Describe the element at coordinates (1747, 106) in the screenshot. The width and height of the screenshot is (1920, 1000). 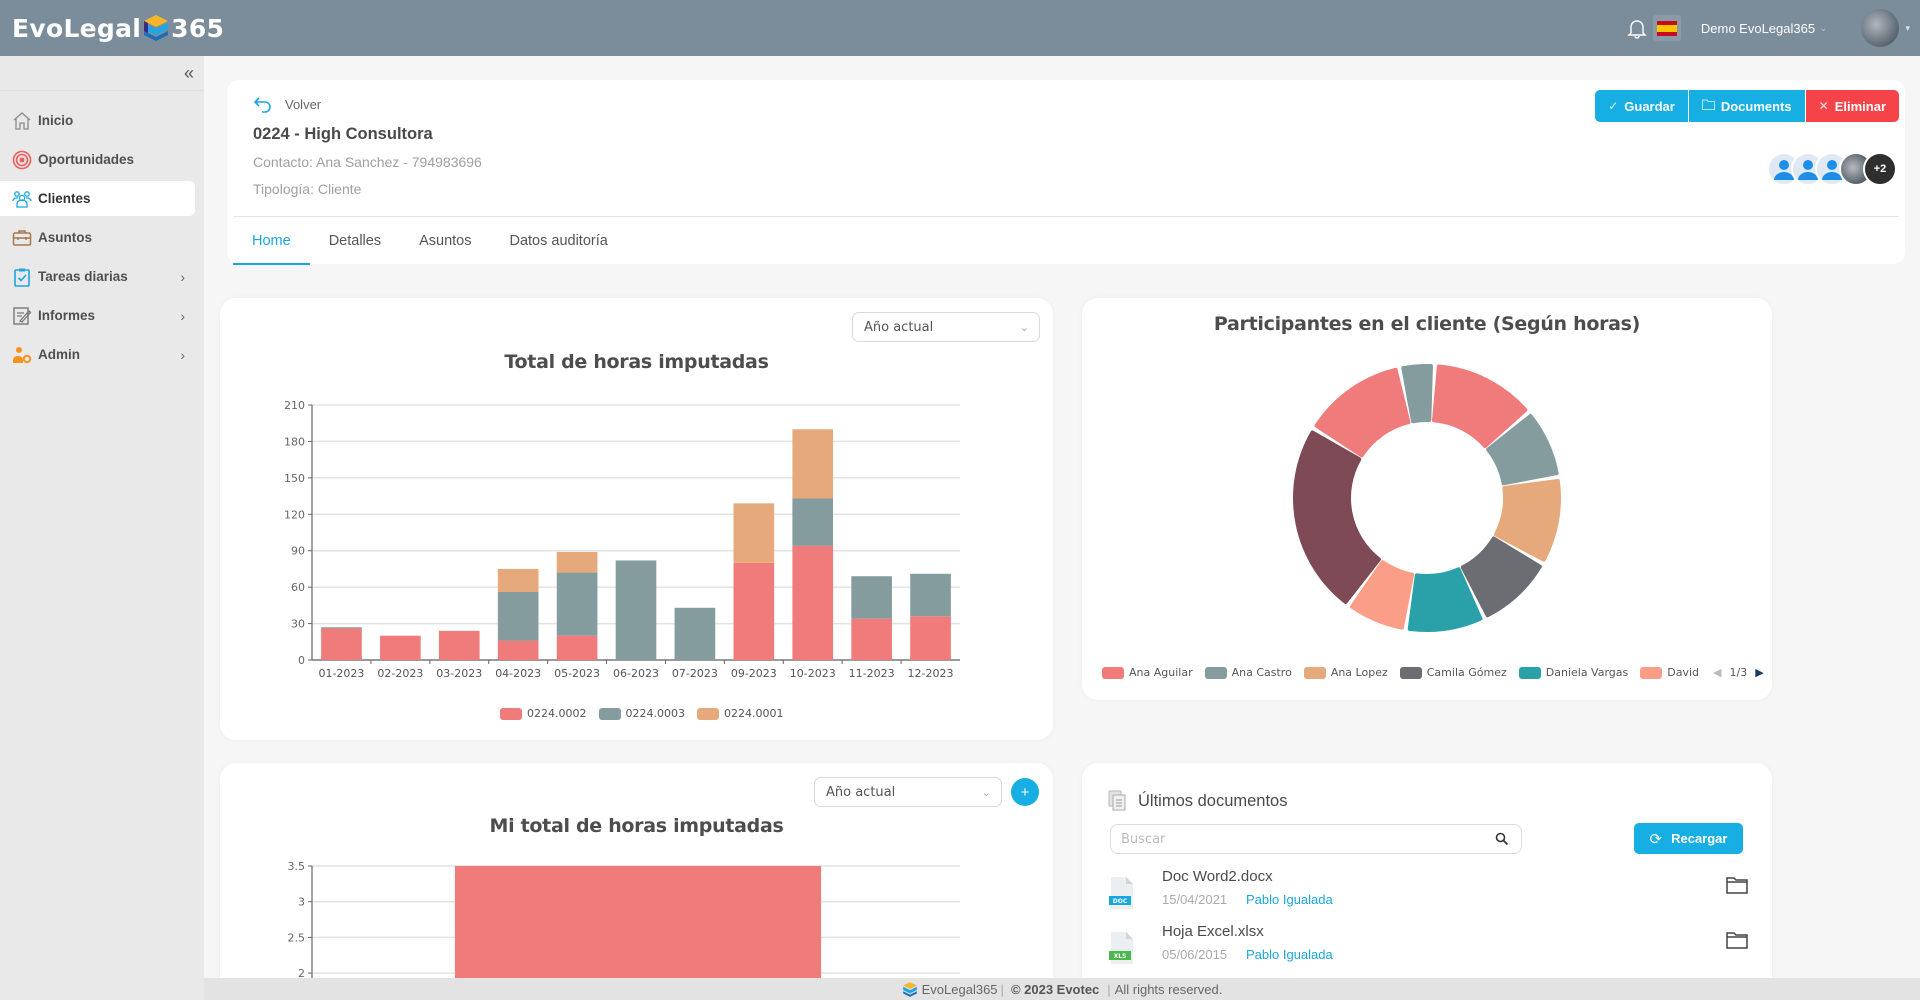
I see `documents-button: Documents` at that location.